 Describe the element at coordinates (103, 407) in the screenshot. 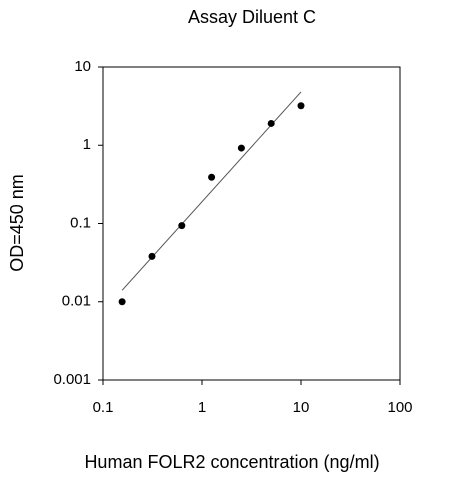

I see `x-tick-label: 0.1` at that location.